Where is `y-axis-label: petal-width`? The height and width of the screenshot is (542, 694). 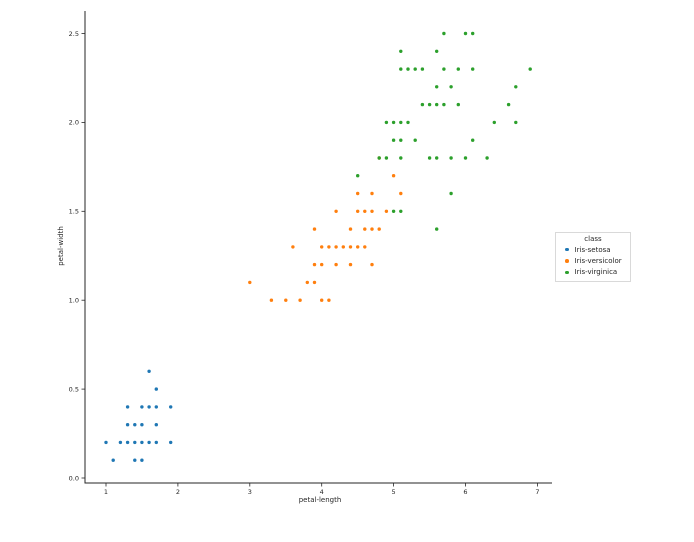
y-axis-label: petal-width is located at coordinates (61, 246).